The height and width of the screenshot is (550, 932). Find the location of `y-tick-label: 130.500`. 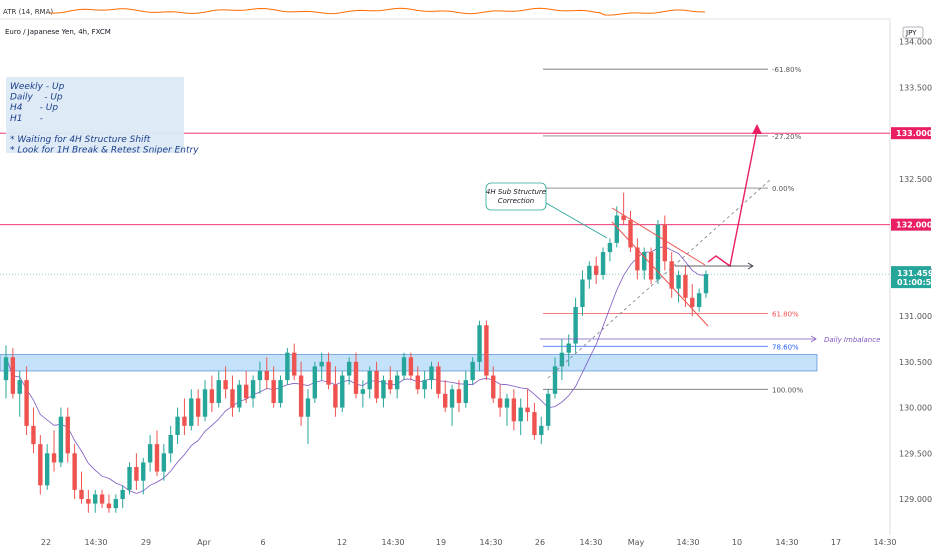

y-tick-label: 130.500 is located at coordinates (915, 362).